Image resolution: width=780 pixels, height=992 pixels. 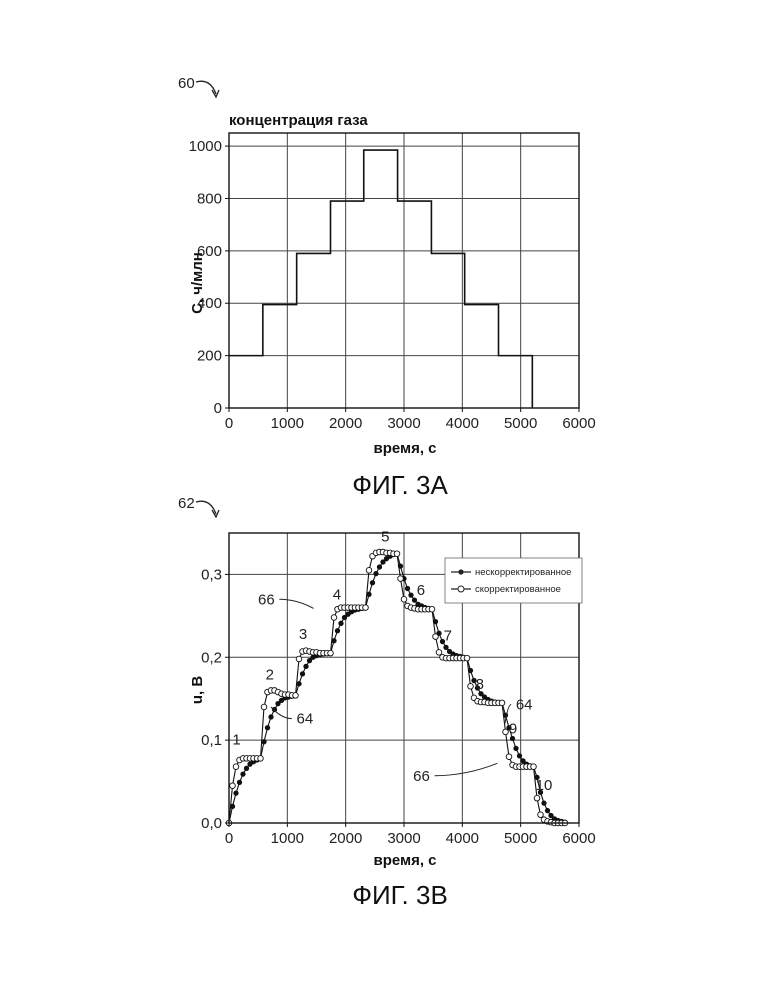 What do you see at coordinates (404, 860) in the screenshot?
I see `chart-b-x-axis-label: время, с` at bounding box center [404, 860].